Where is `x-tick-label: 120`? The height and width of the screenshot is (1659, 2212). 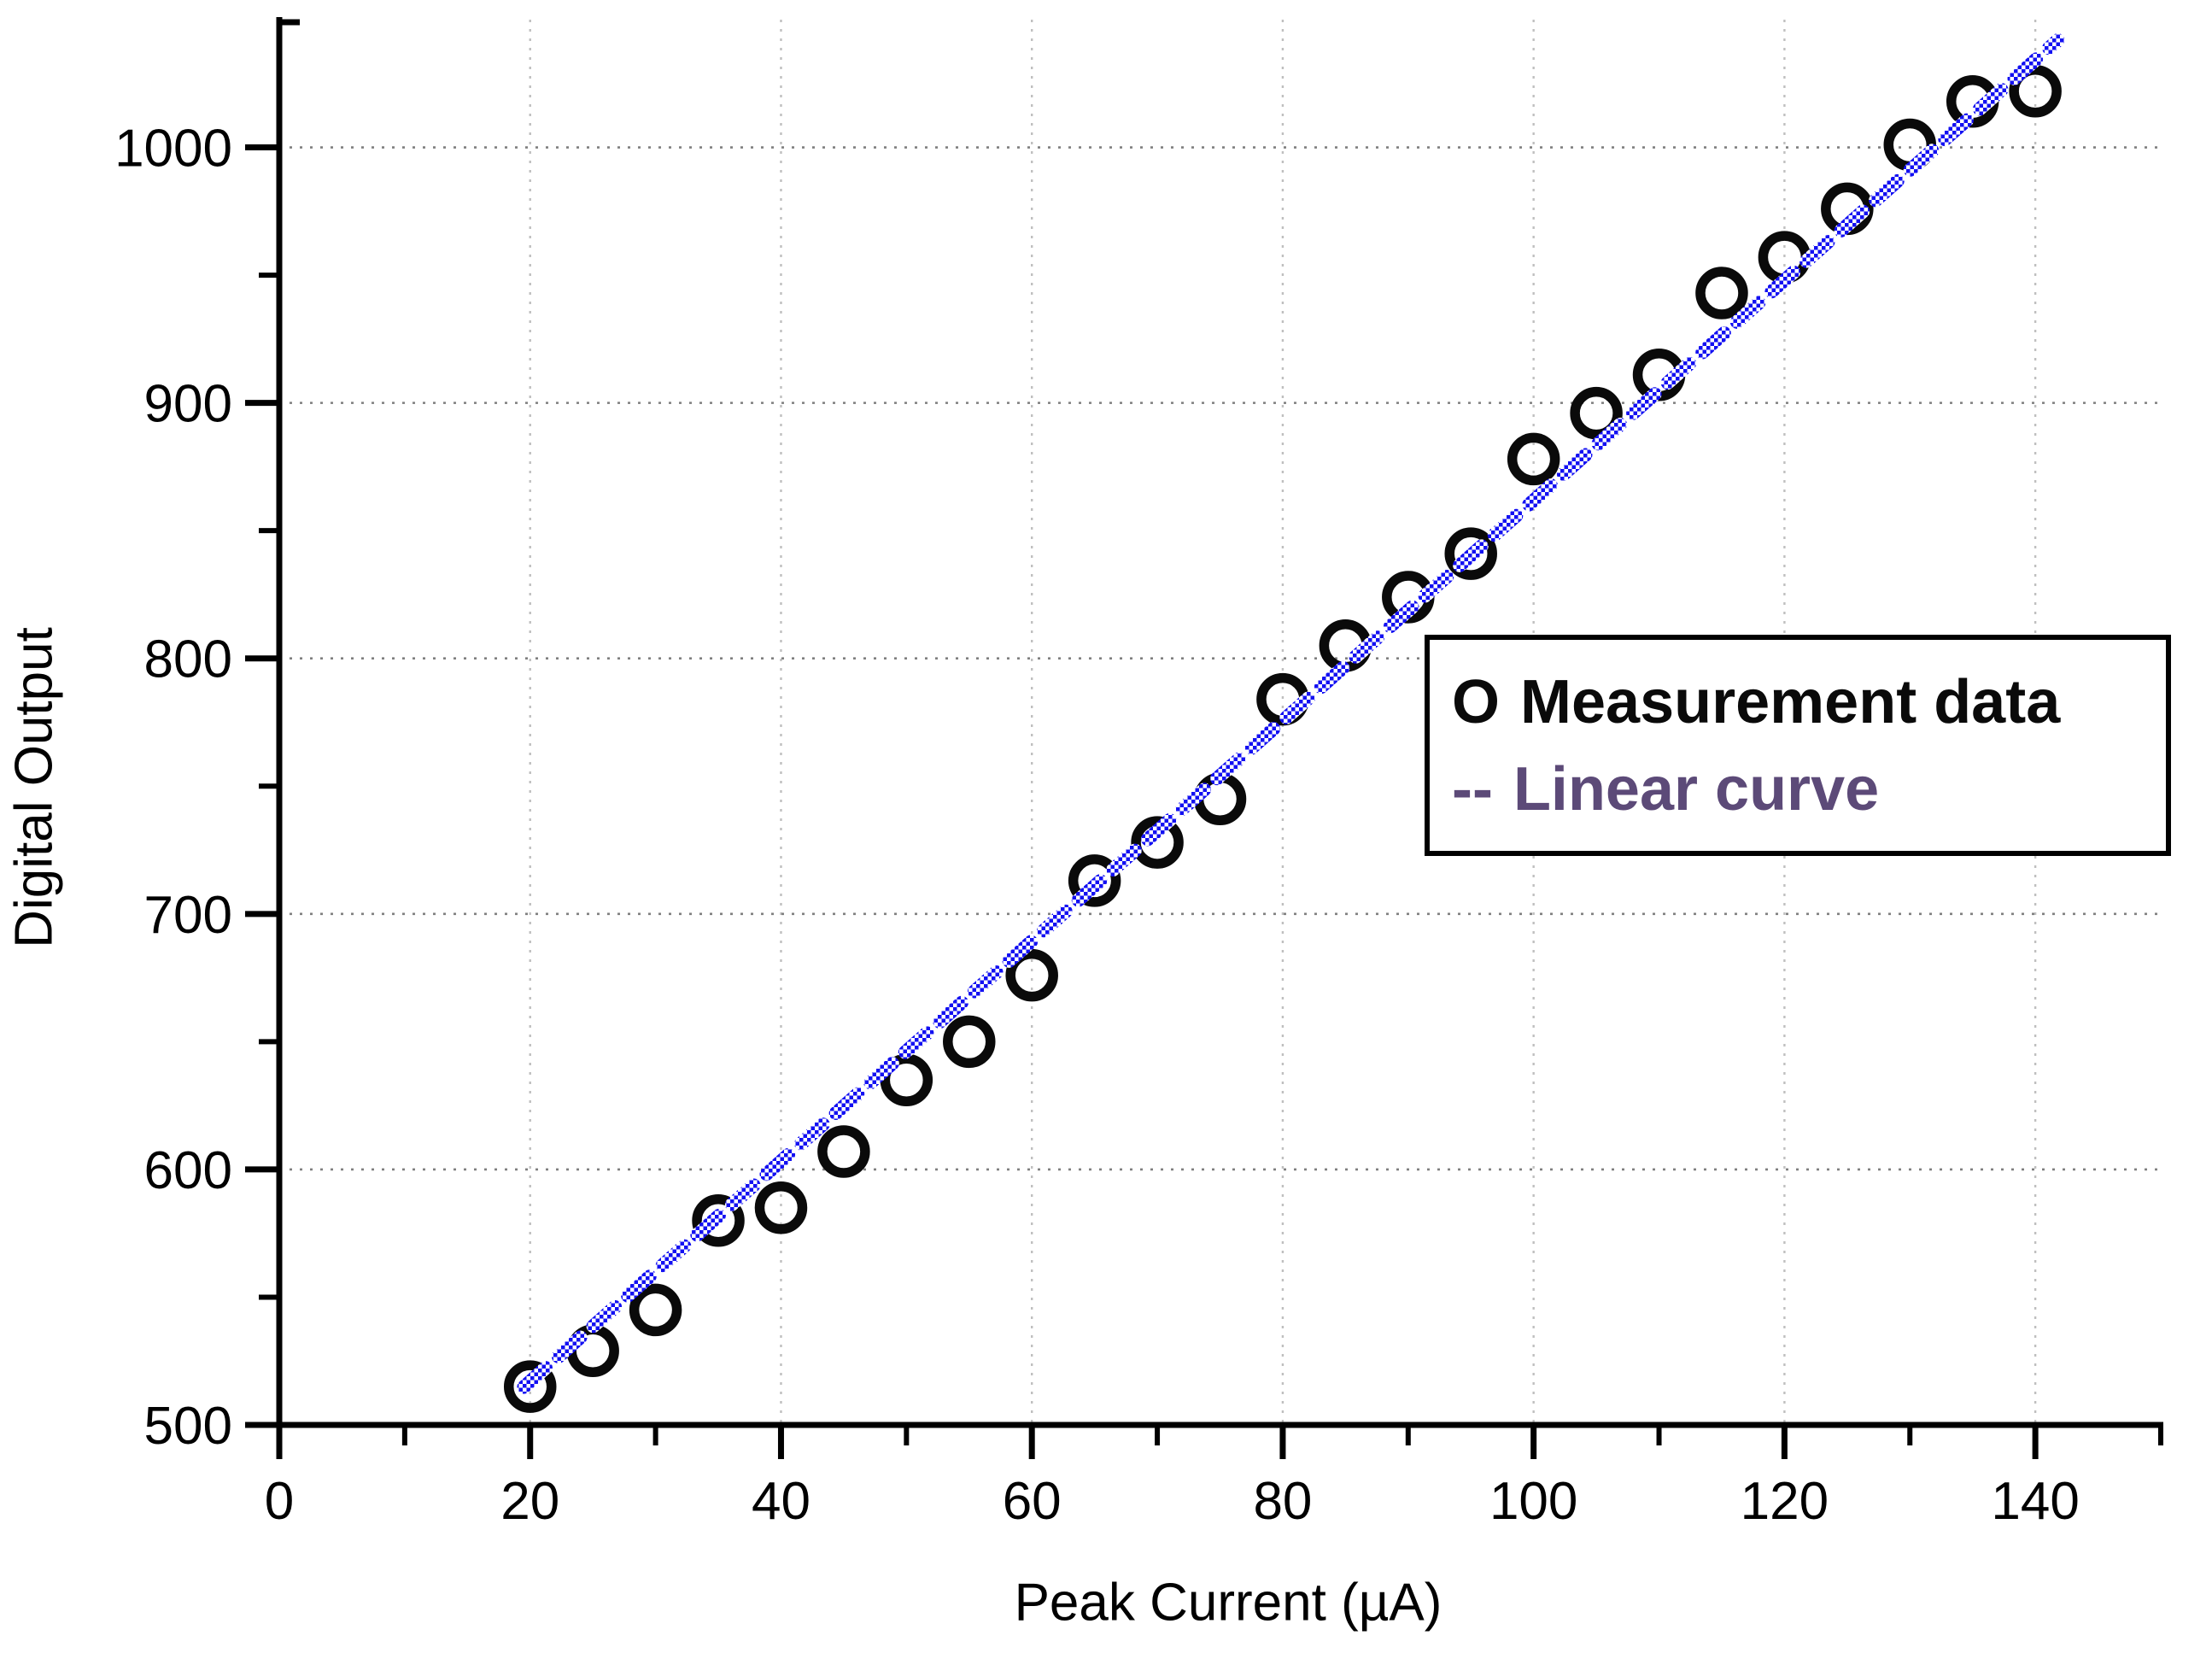 x-tick-label: 120 is located at coordinates (1785, 1501).